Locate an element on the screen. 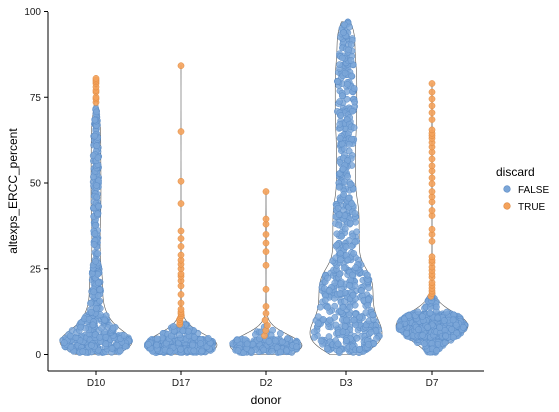  x-tick-label: D10 is located at coordinates (96, 383).